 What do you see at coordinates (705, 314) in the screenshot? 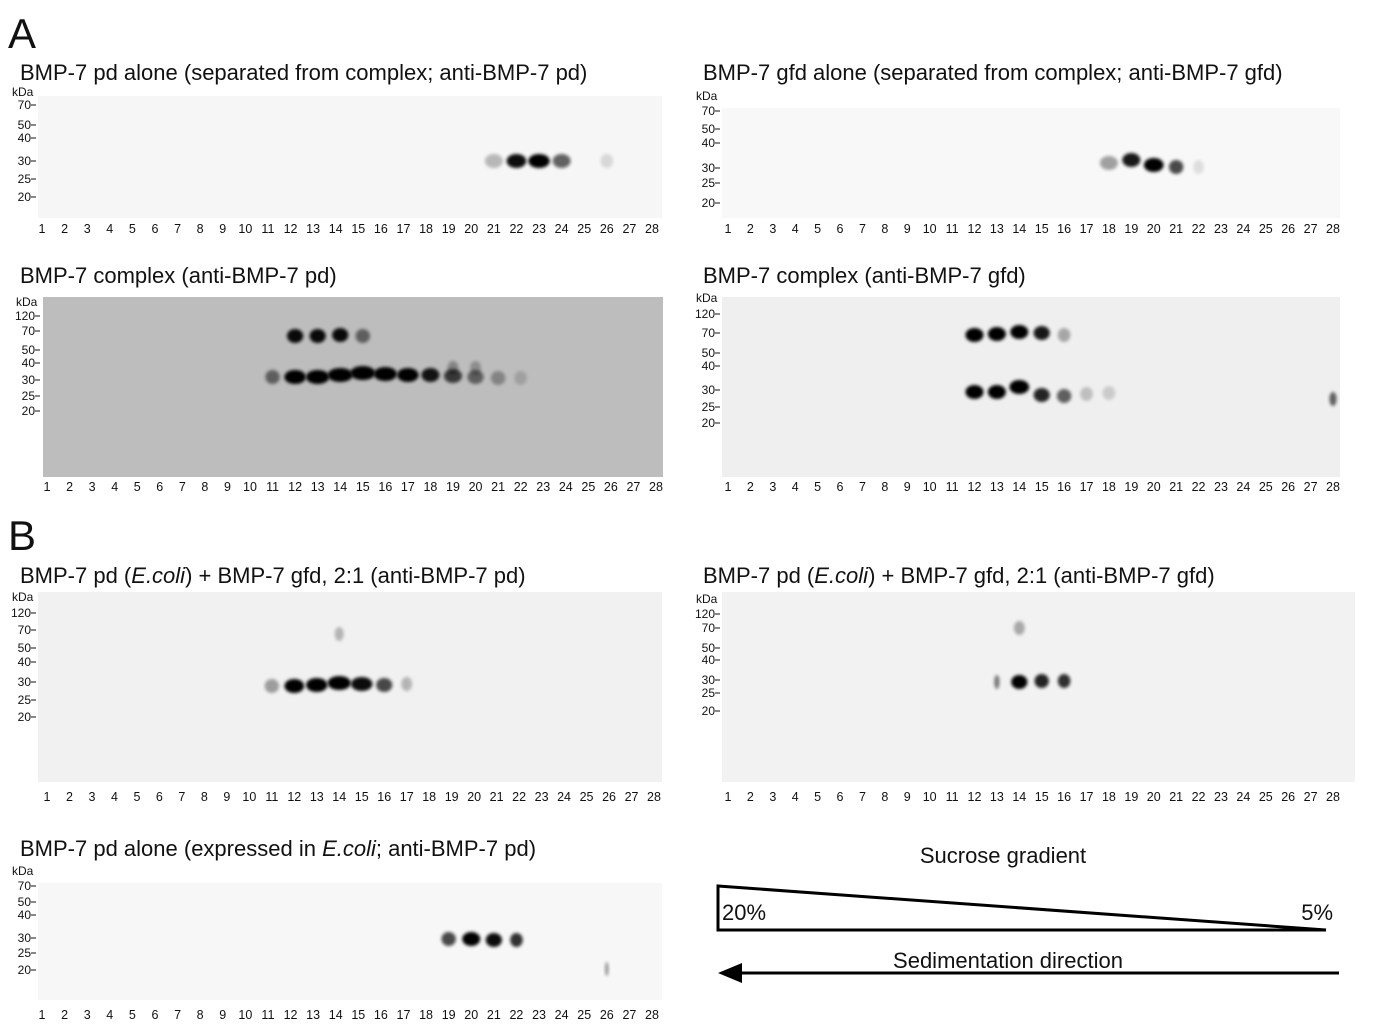
I see `kda-label: 120` at bounding box center [705, 314].